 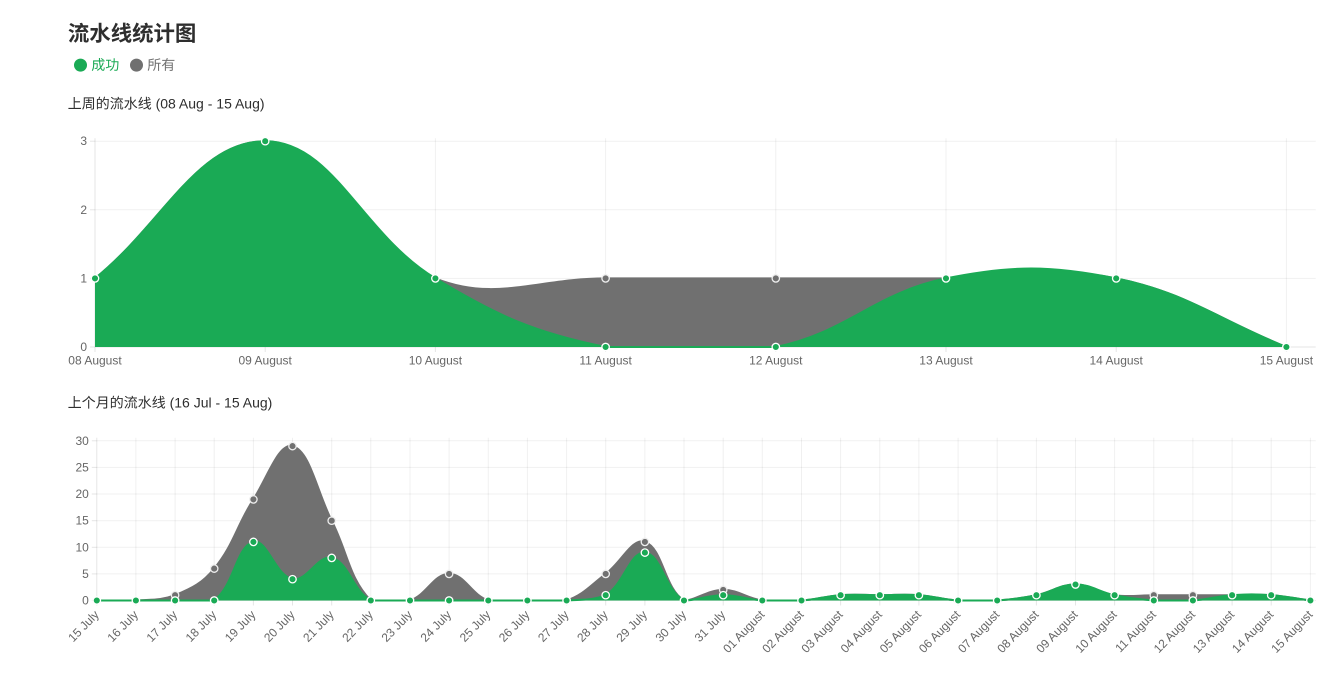 What do you see at coordinates (776, 361) in the screenshot?
I see `svg-text: 12 August` at bounding box center [776, 361].